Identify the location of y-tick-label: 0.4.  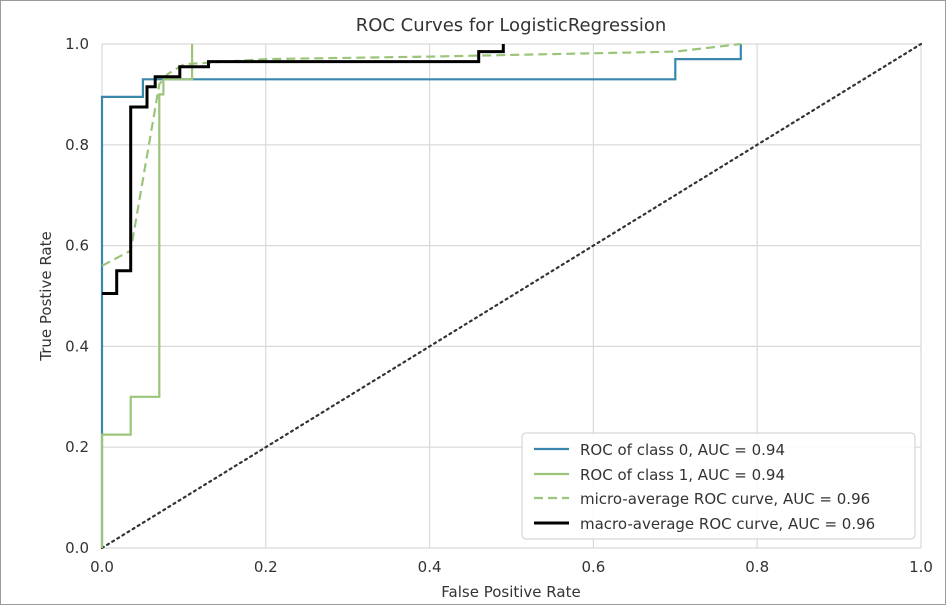
(77, 346).